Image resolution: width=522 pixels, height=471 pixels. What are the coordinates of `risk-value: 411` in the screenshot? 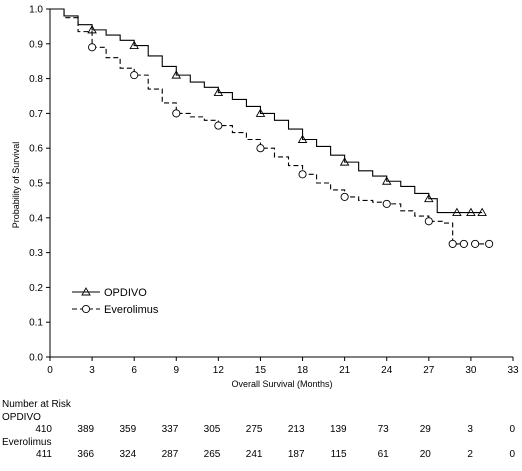 It's located at (44, 454).